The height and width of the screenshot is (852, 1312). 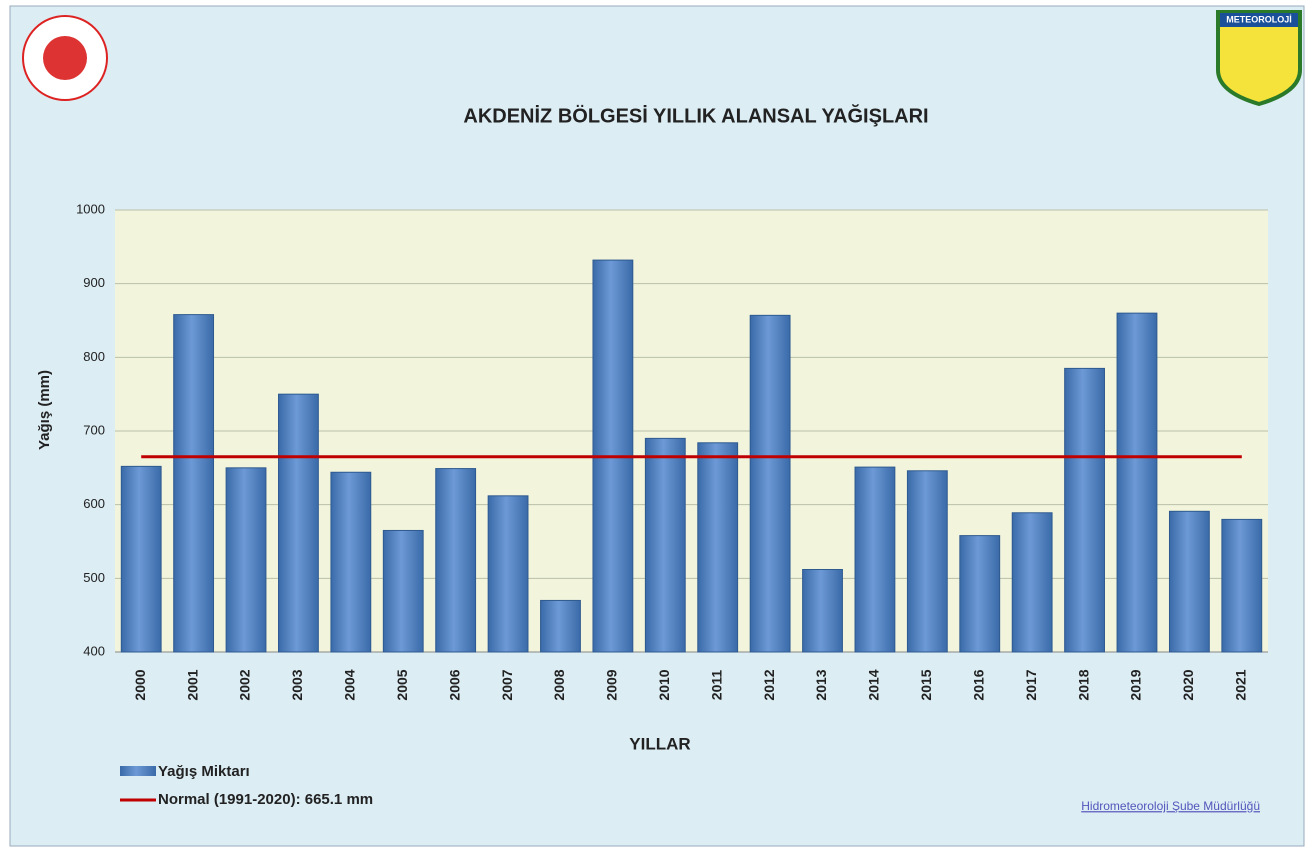 What do you see at coordinates (769, 684) in the screenshot?
I see `x-tick-label: 2012` at bounding box center [769, 684].